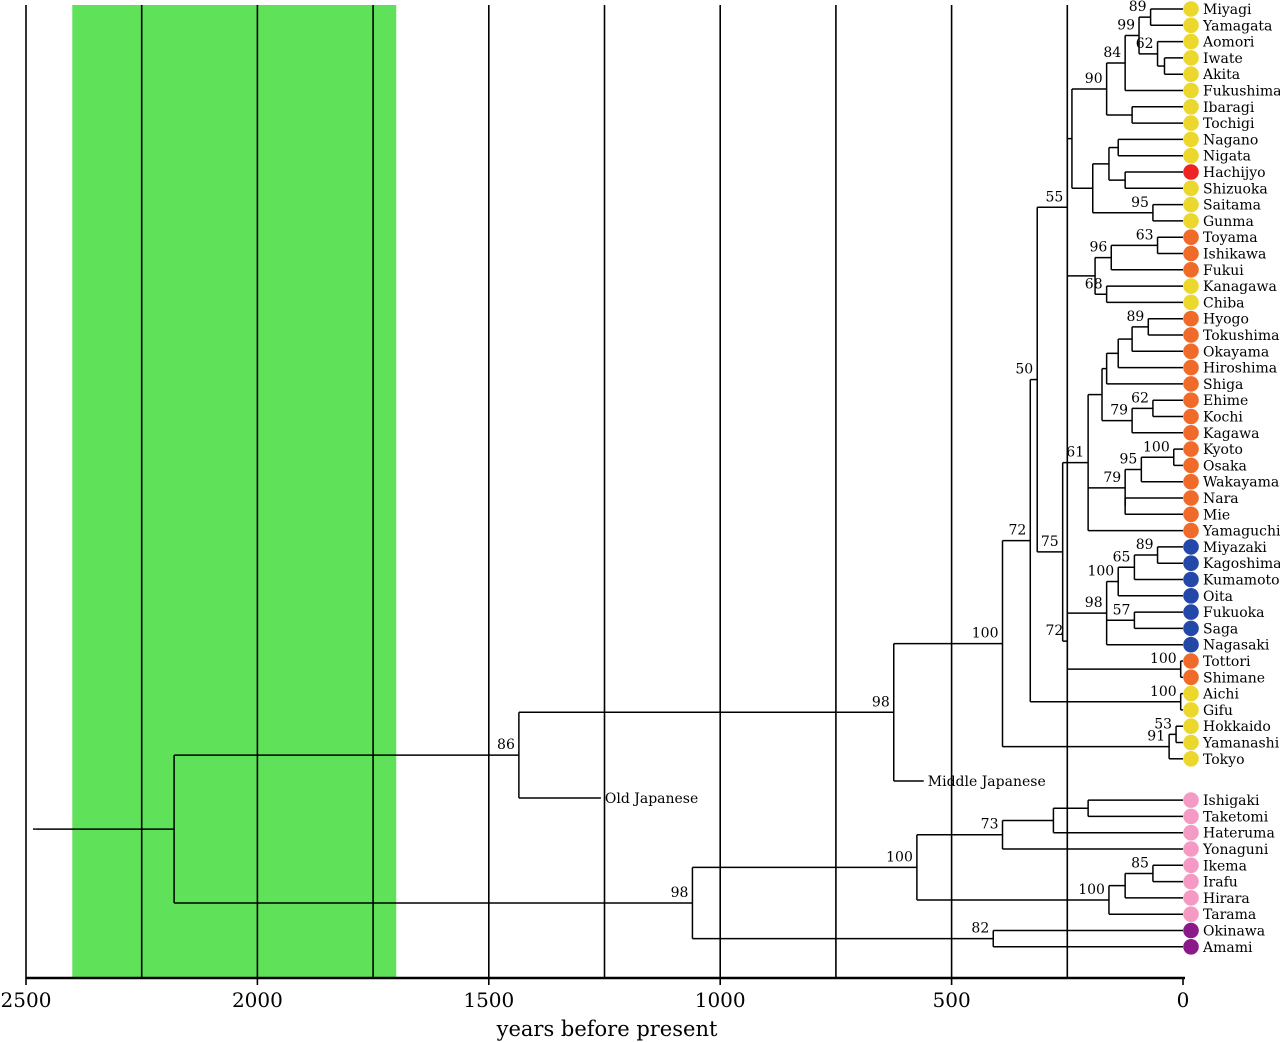 The height and width of the screenshot is (1042, 1280). I want to click on leaf-label: Tottori, so click(1227, 662).